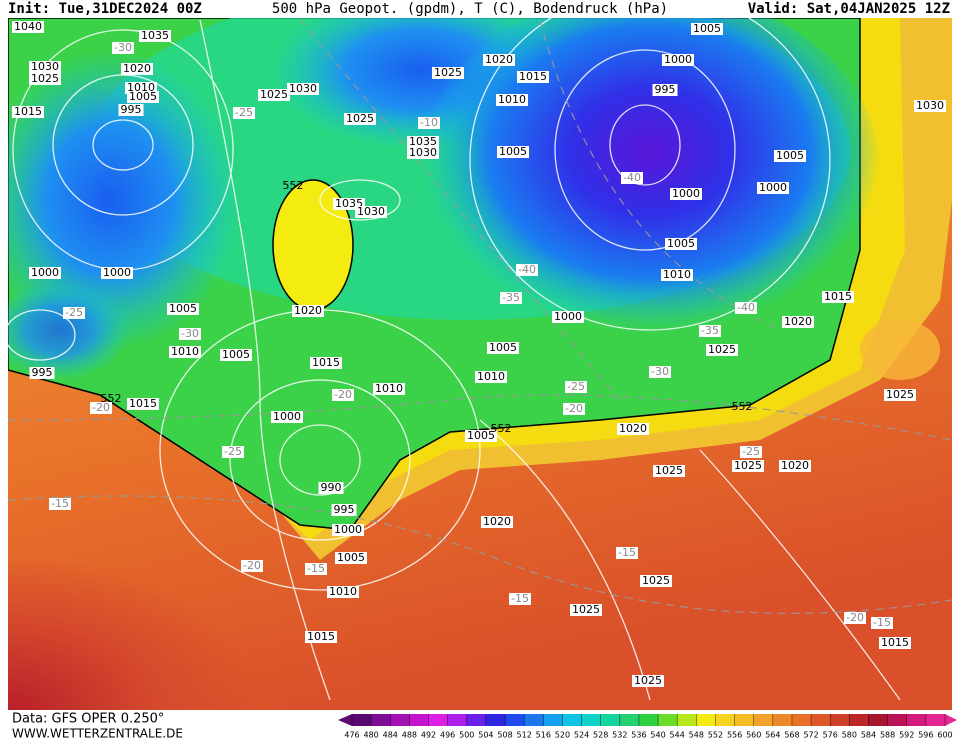  What do you see at coordinates (274, 94) in the screenshot?
I see `isobar-label: 1025` at bounding box center [274, 94].